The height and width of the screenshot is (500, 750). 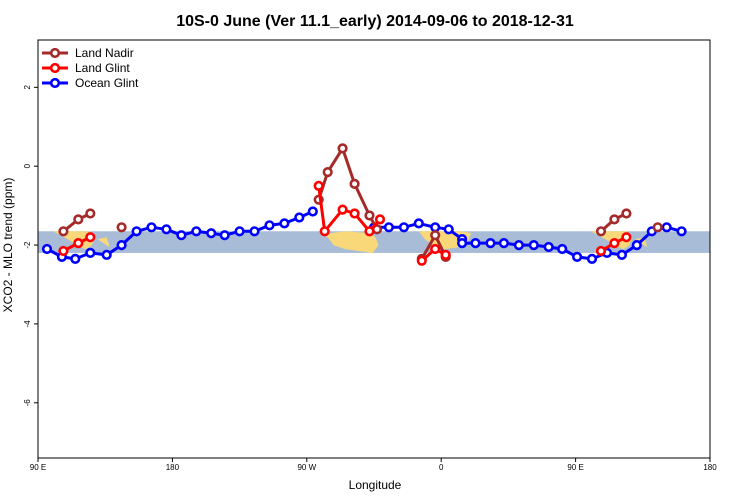 I want to click on x-tick-label: 0, so click(x=441, y=467).